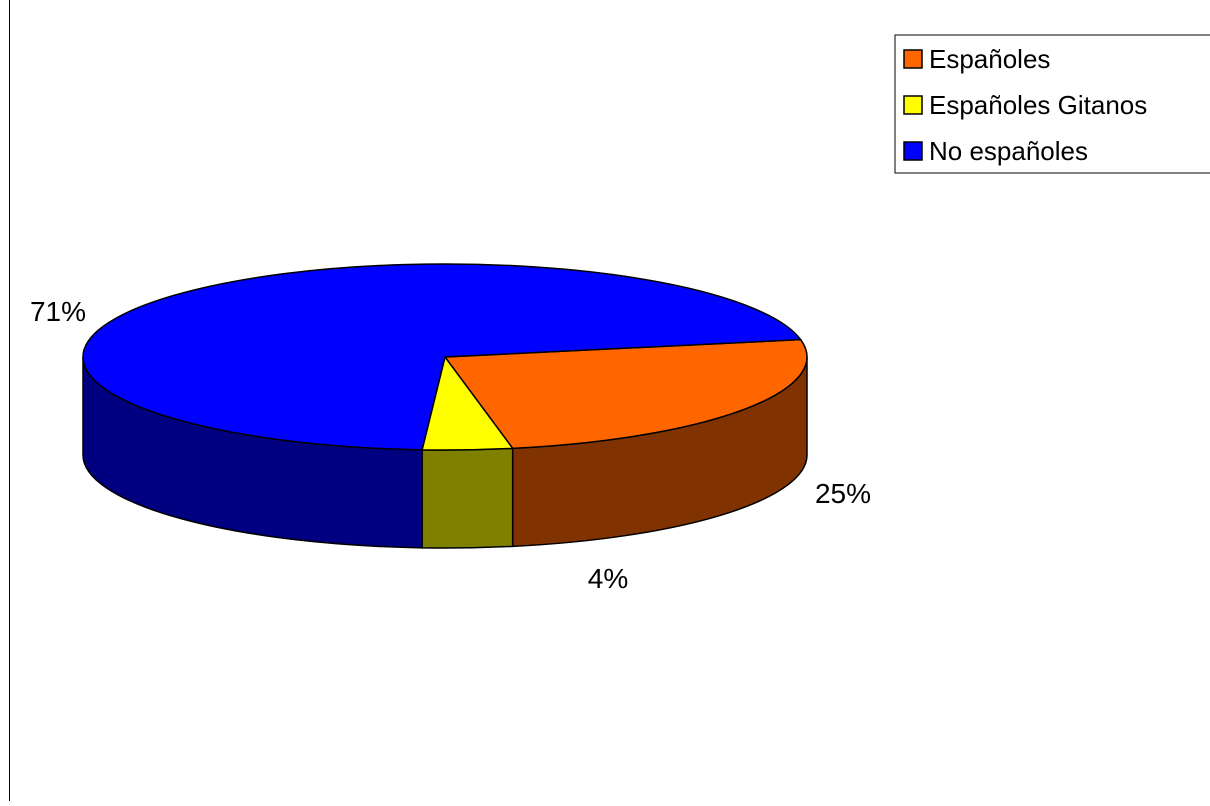 This screenshot has height=806, width=1210. I want to click on pie-side-espanoles-gitanos, so click(467, 498).